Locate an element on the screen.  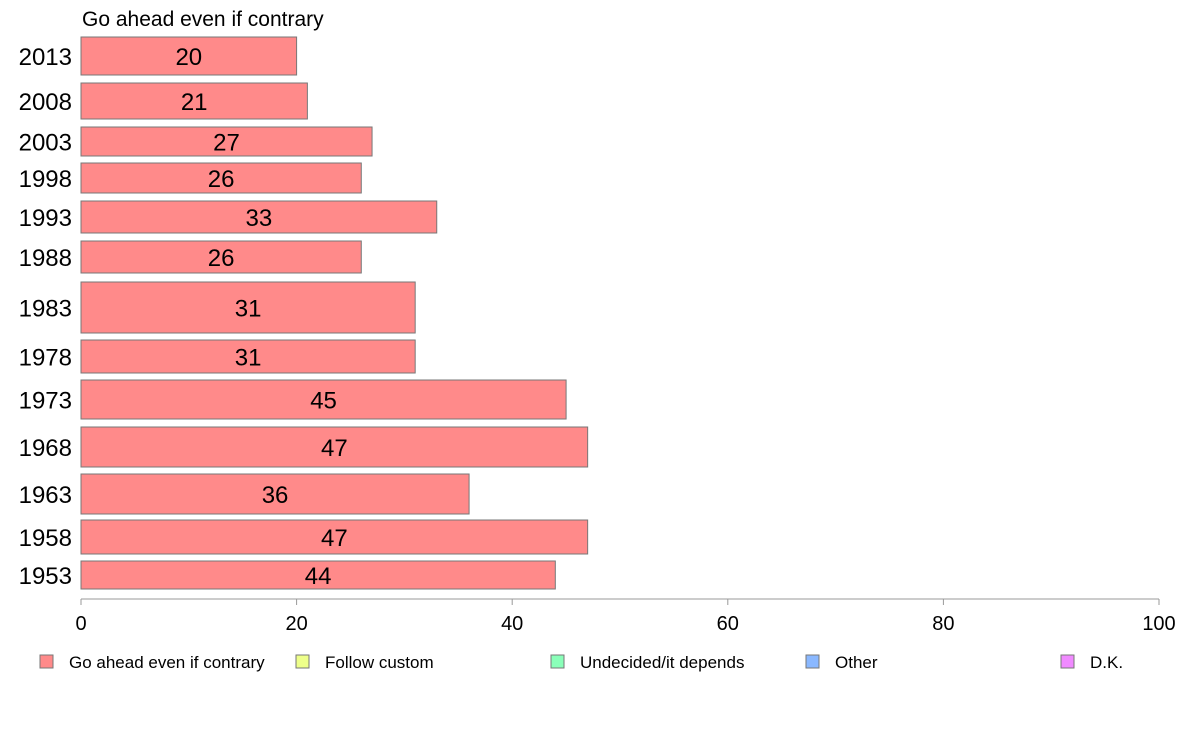
bar-1953 is located at coordinates (318, 575).